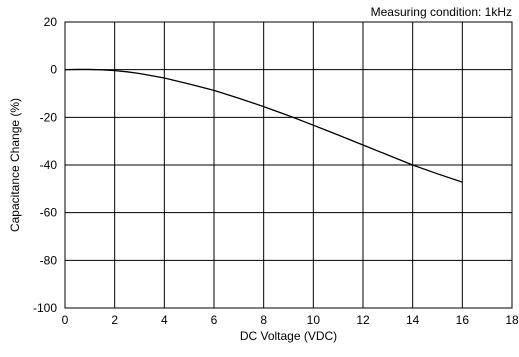 This screenshot has height=357, width=519. What do you see at coordinates (114, 320) in the screenshot?
I see `x-tick-label-1: 2` at bounding box center [114, 320].